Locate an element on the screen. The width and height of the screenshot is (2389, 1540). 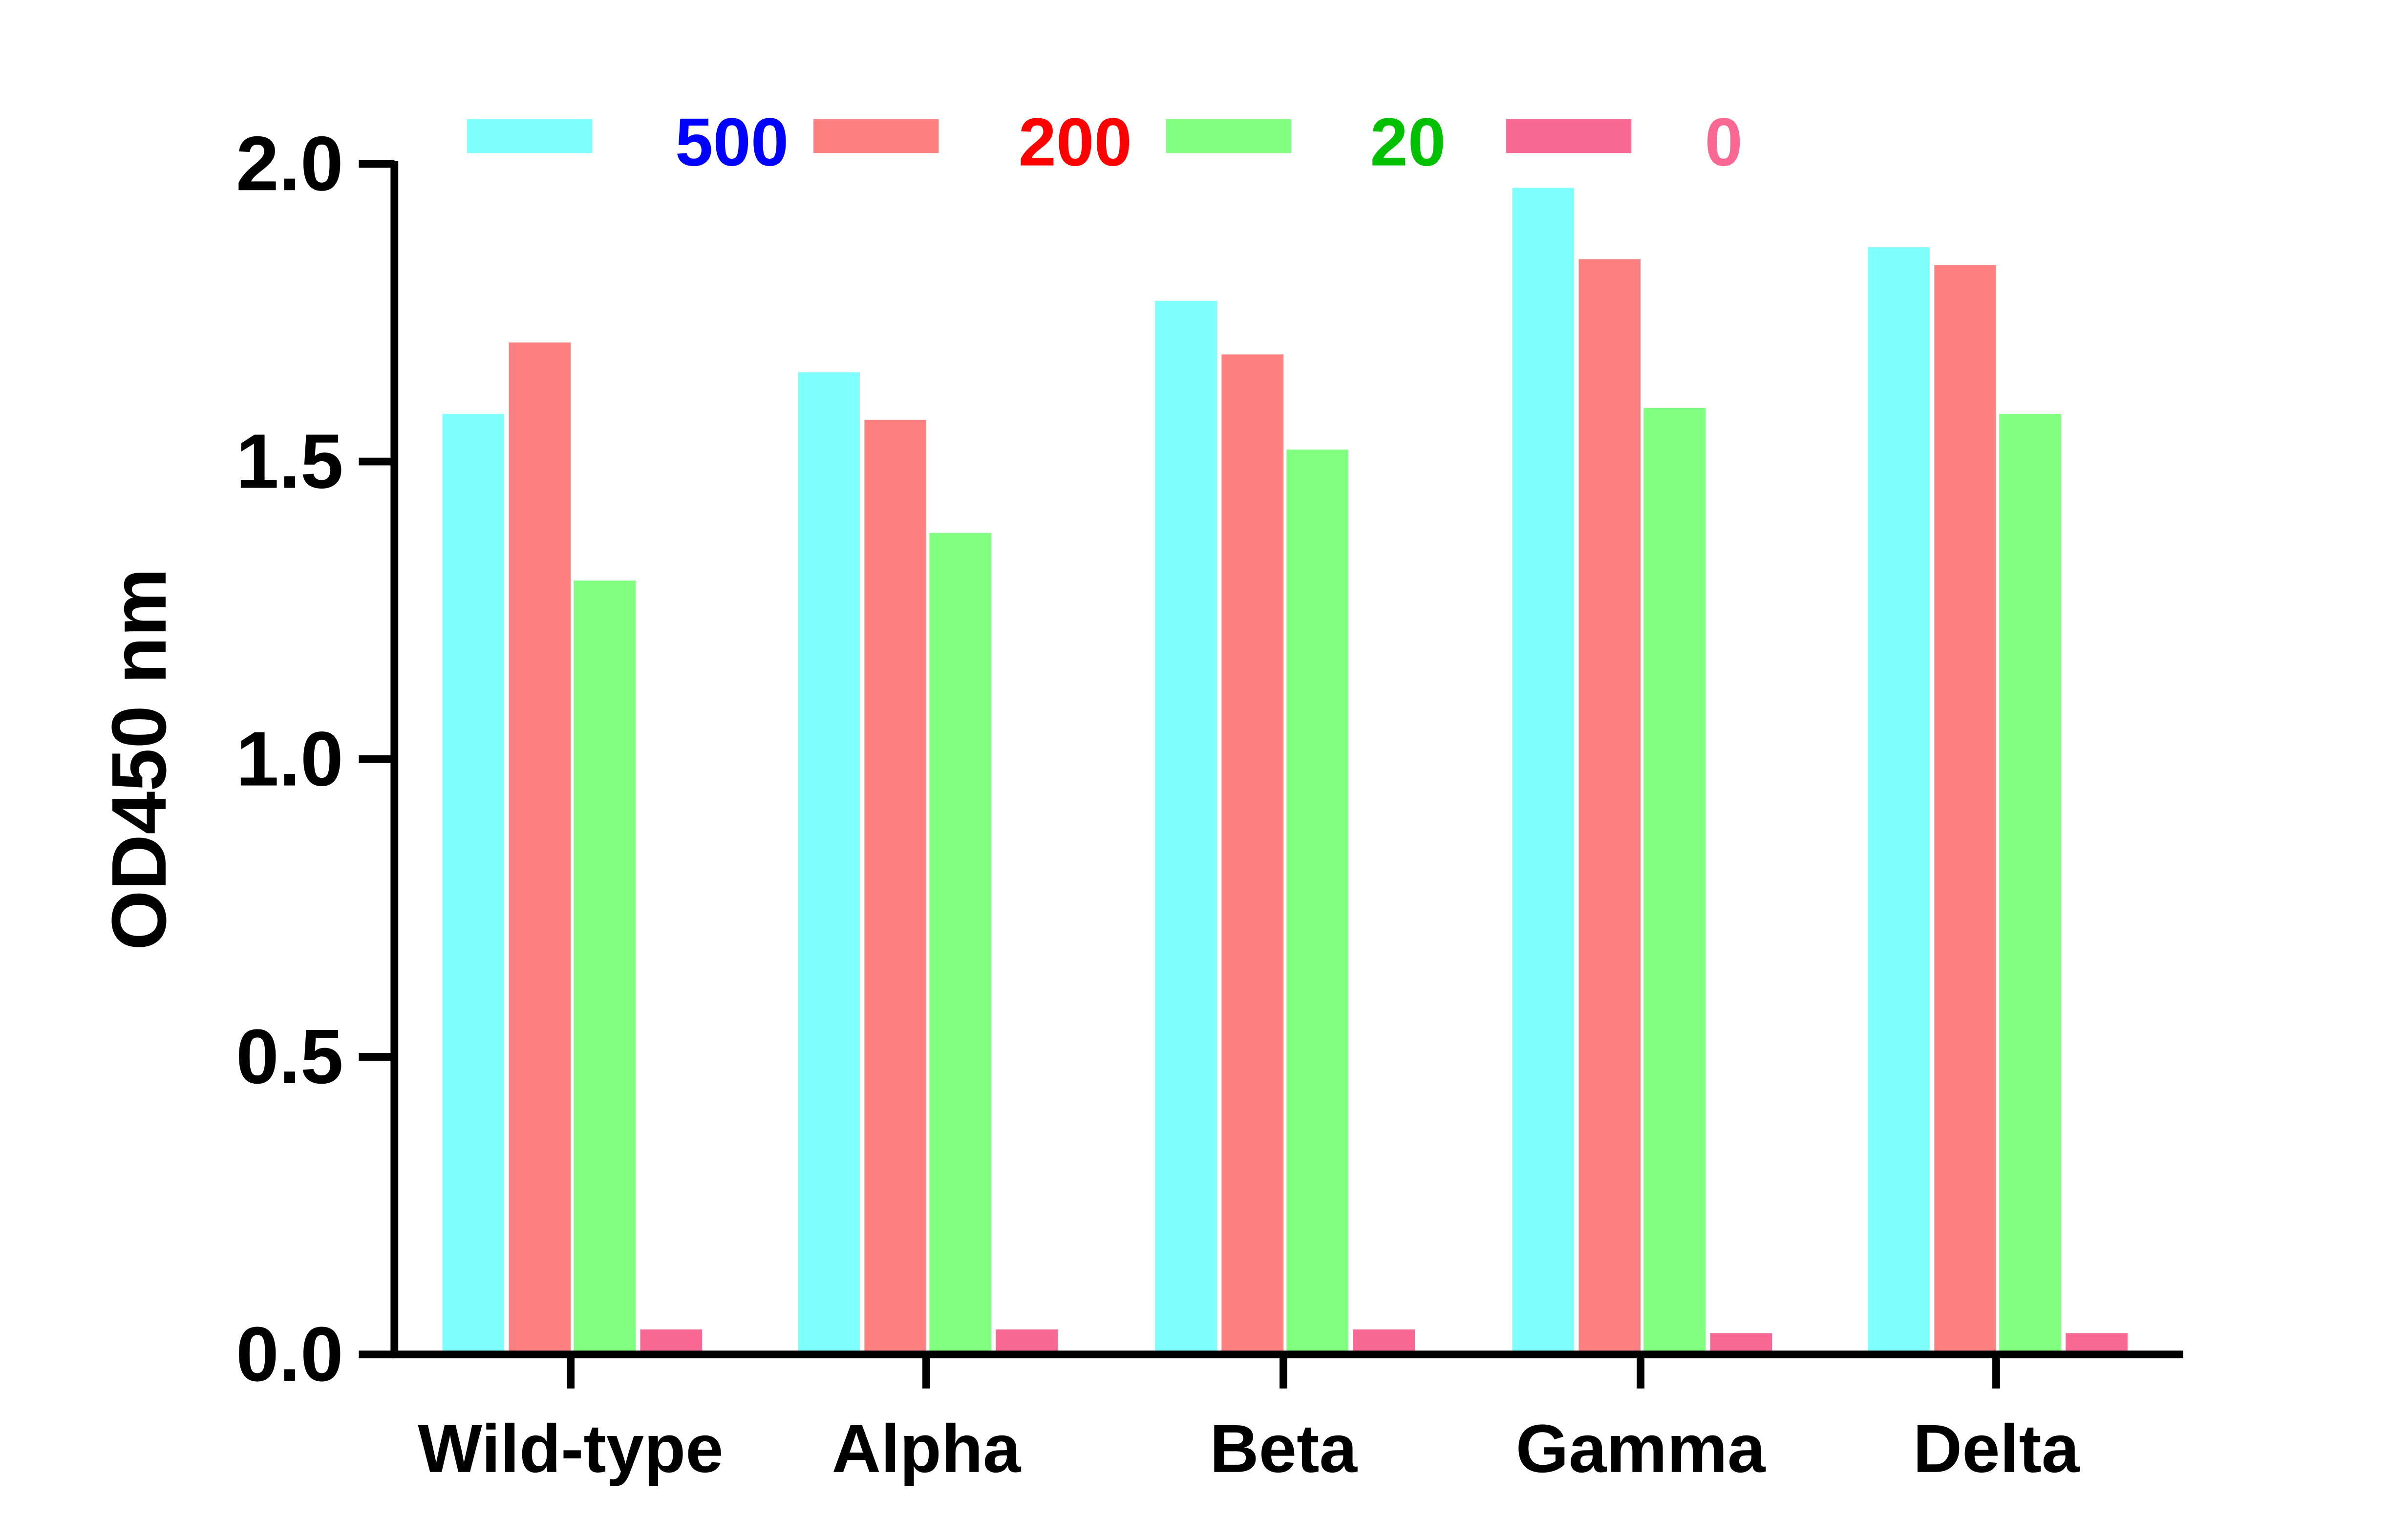
y-tick-label: 1.0 is located at coordinates (289, 759).